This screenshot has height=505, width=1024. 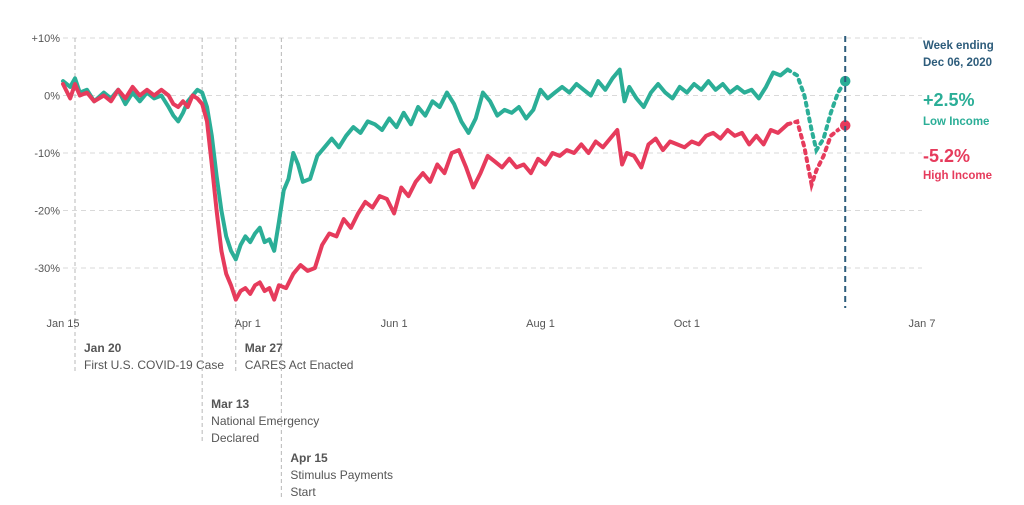 I want to click on reference-label: Week ending, so click(x=958, y=46).